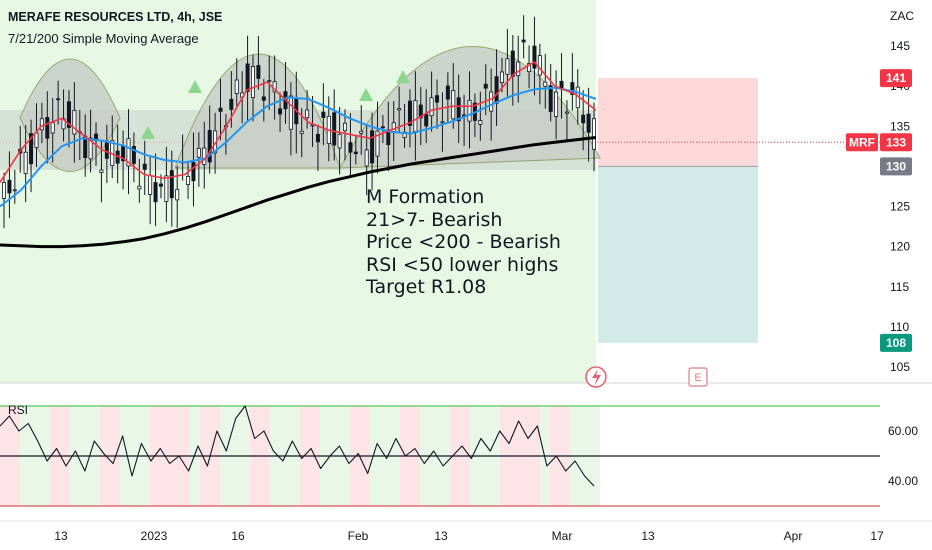  What do you see at coordinates (678, 254) in the screenshot?
I see `target-zone` at bounding box center [678, 254].